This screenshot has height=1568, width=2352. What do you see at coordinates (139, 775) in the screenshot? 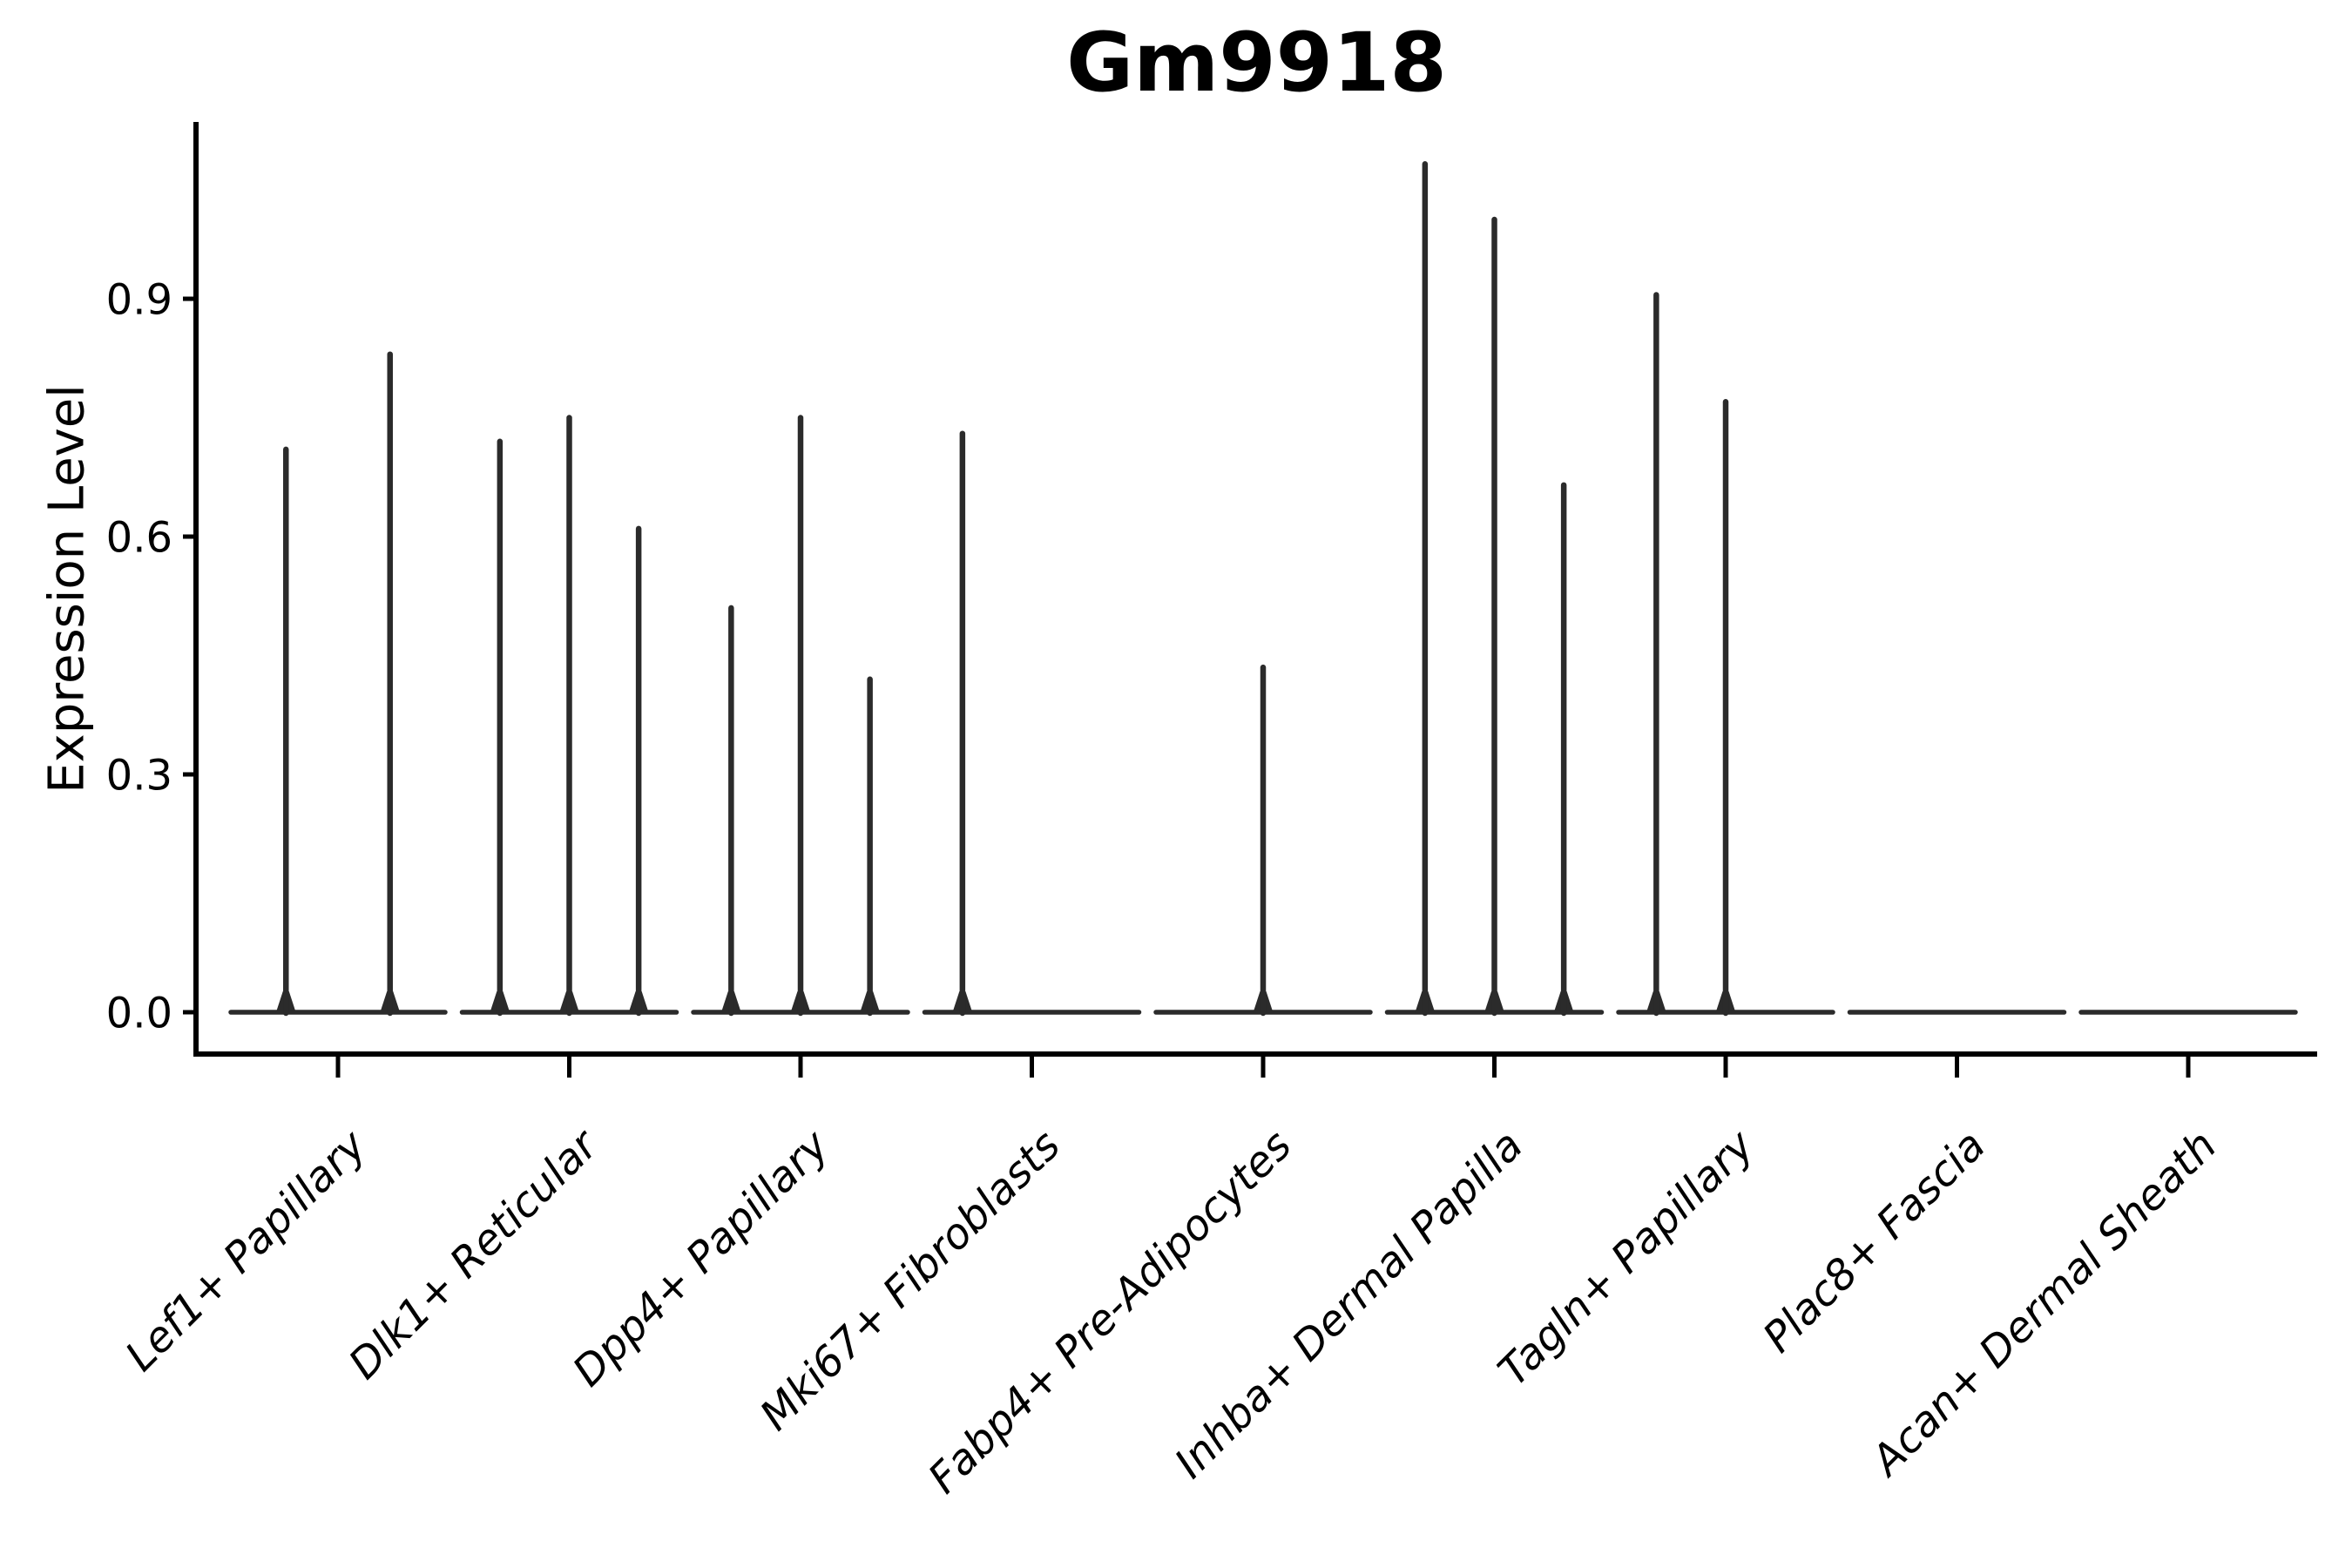
I see `y-tick-label: 0.3` at bounding box center [139, 775].